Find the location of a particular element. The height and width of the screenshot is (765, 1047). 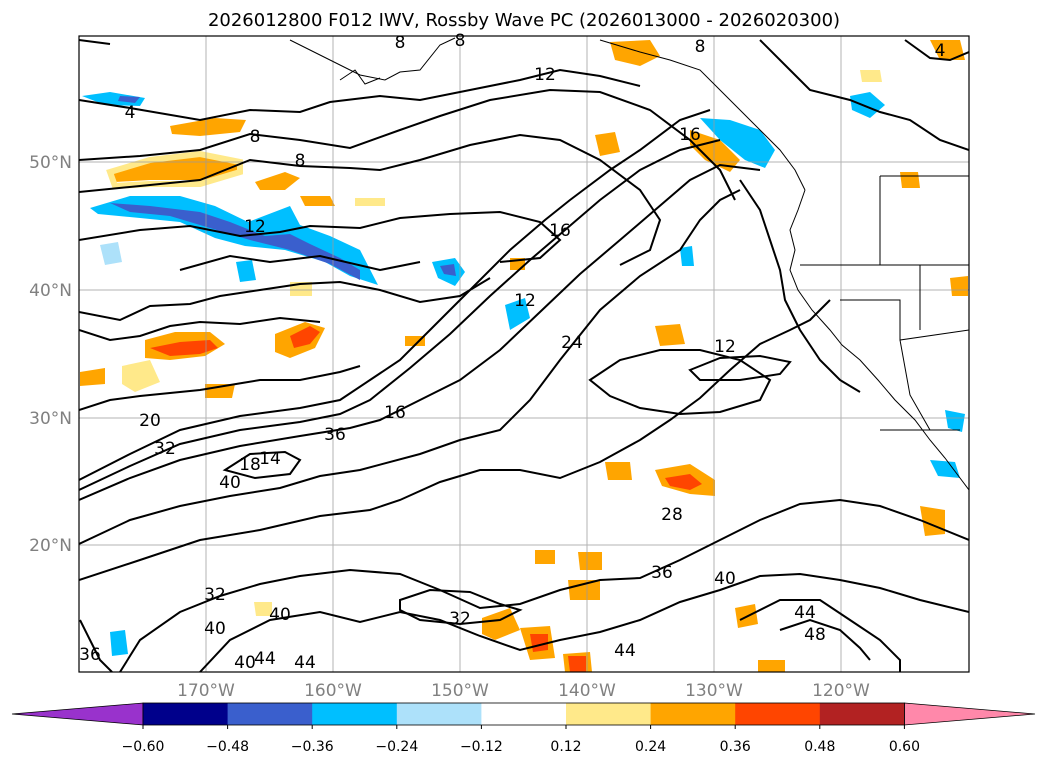

colorbar-extend-right is located at coordinates (970, 714).